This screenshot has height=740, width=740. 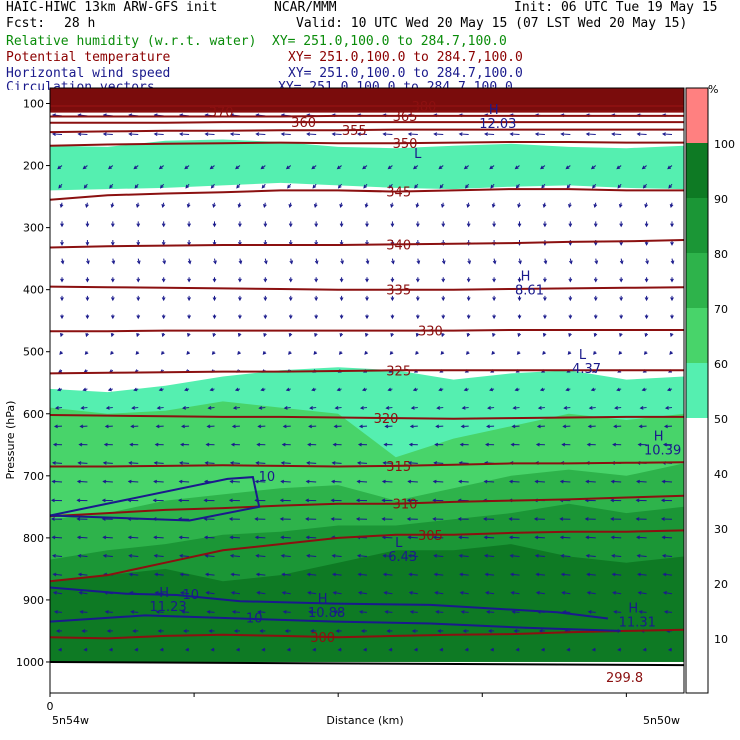 What do you see at coordinates (721, 639) in the screenshot?
I see `colorbar-tick-label: 10` at bounding box center [721, 639].